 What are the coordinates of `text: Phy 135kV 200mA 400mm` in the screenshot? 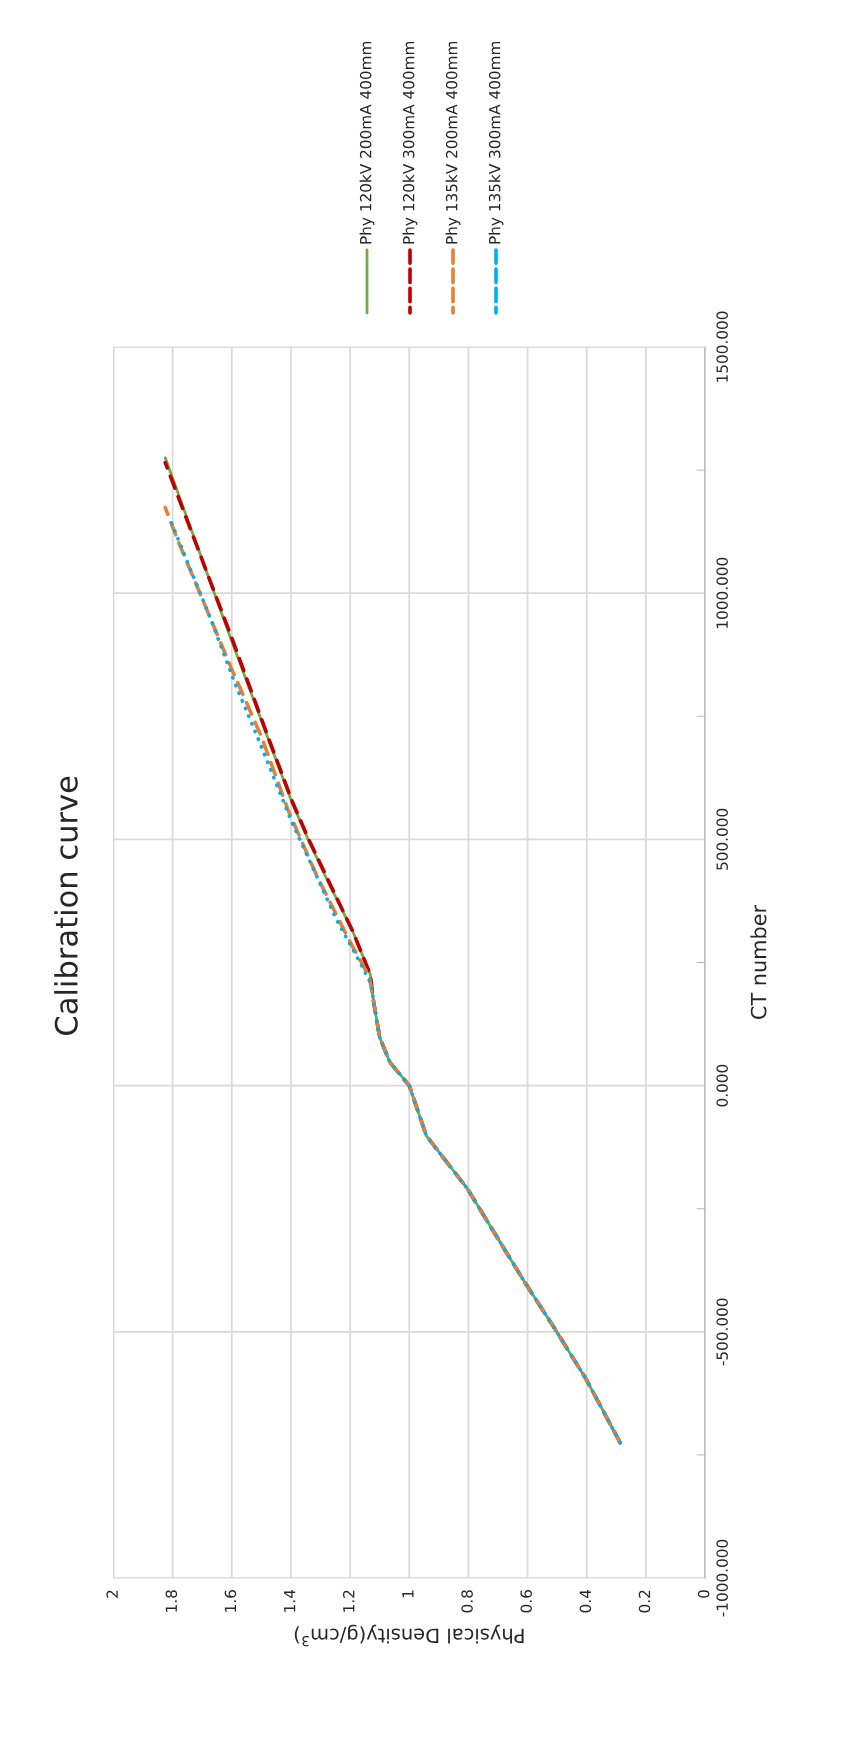 It's located at (453, 142).